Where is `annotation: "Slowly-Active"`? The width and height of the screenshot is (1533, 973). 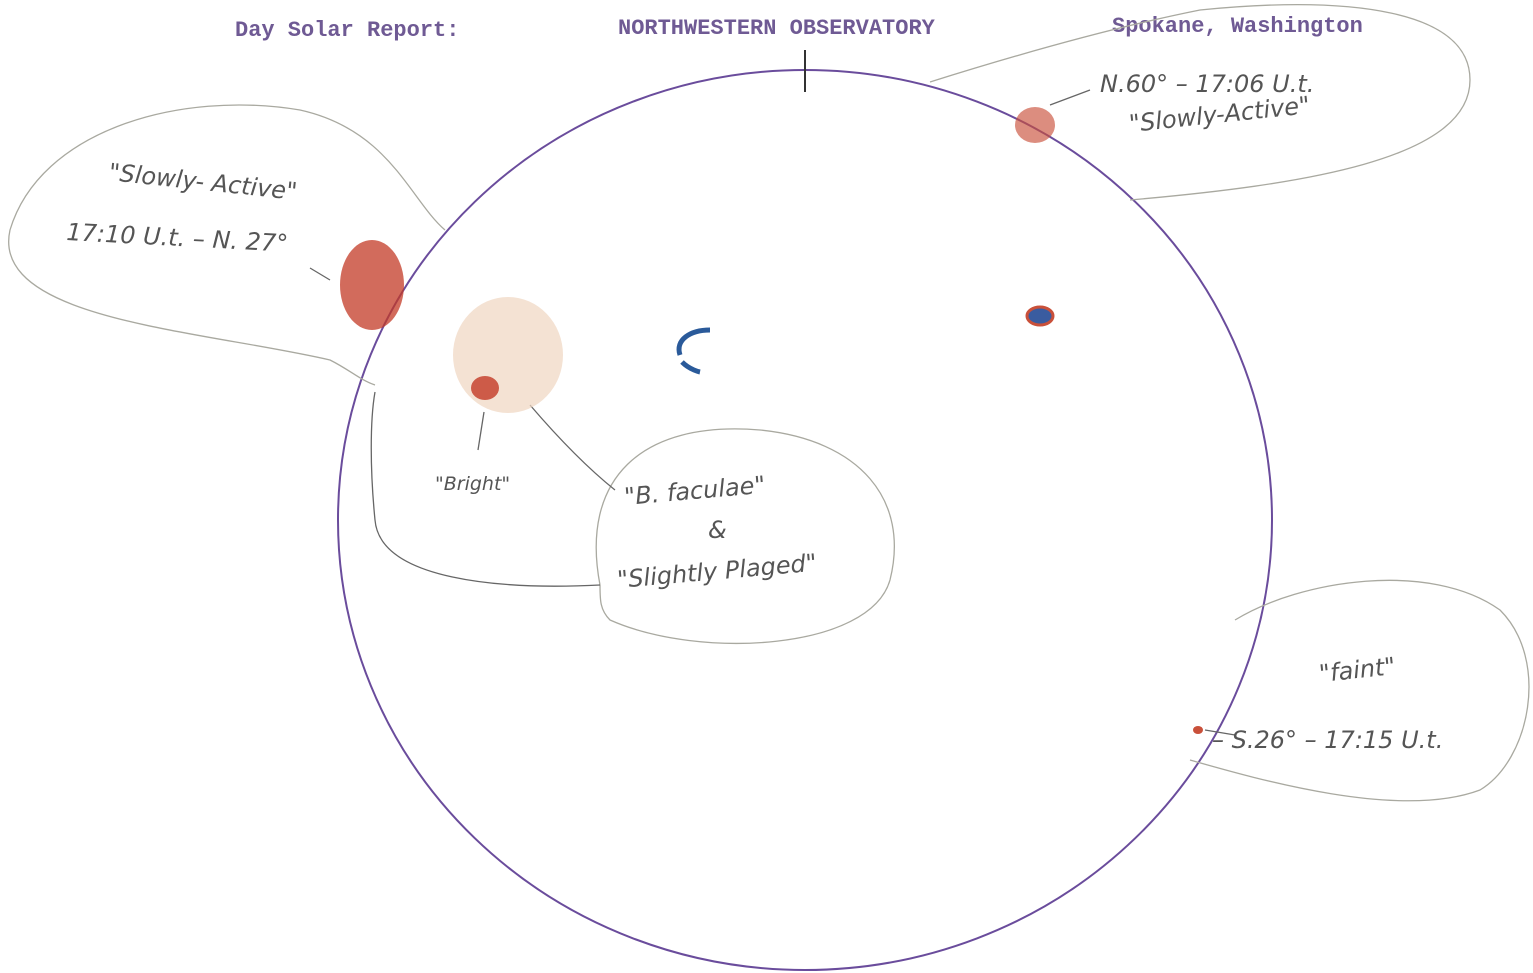 annotation: "Slowly-Active" is located at coordinates (1220, 114).